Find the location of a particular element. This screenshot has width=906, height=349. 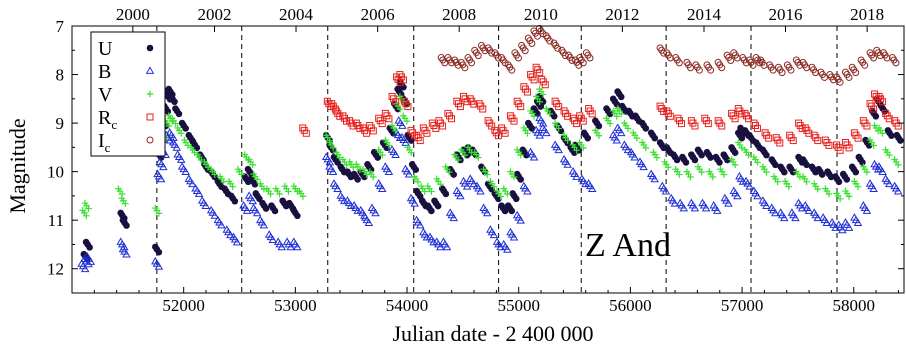

top-year-label: 2012 is located at coordinates (622, 14).